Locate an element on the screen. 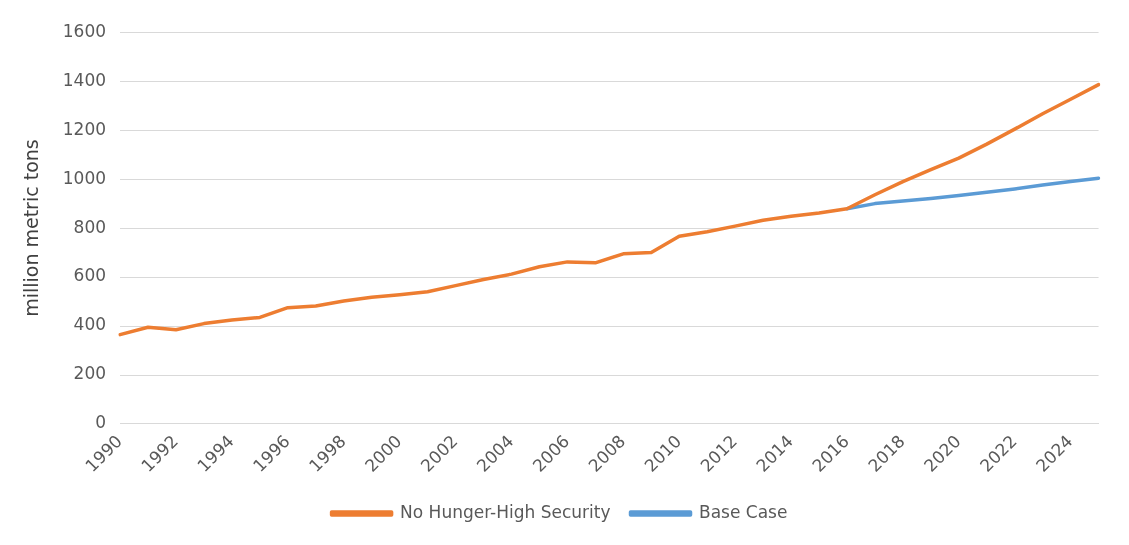 This screenshot has width=1129, height=545. y-tick-label: 1200 is located at coordinates (84, 128).